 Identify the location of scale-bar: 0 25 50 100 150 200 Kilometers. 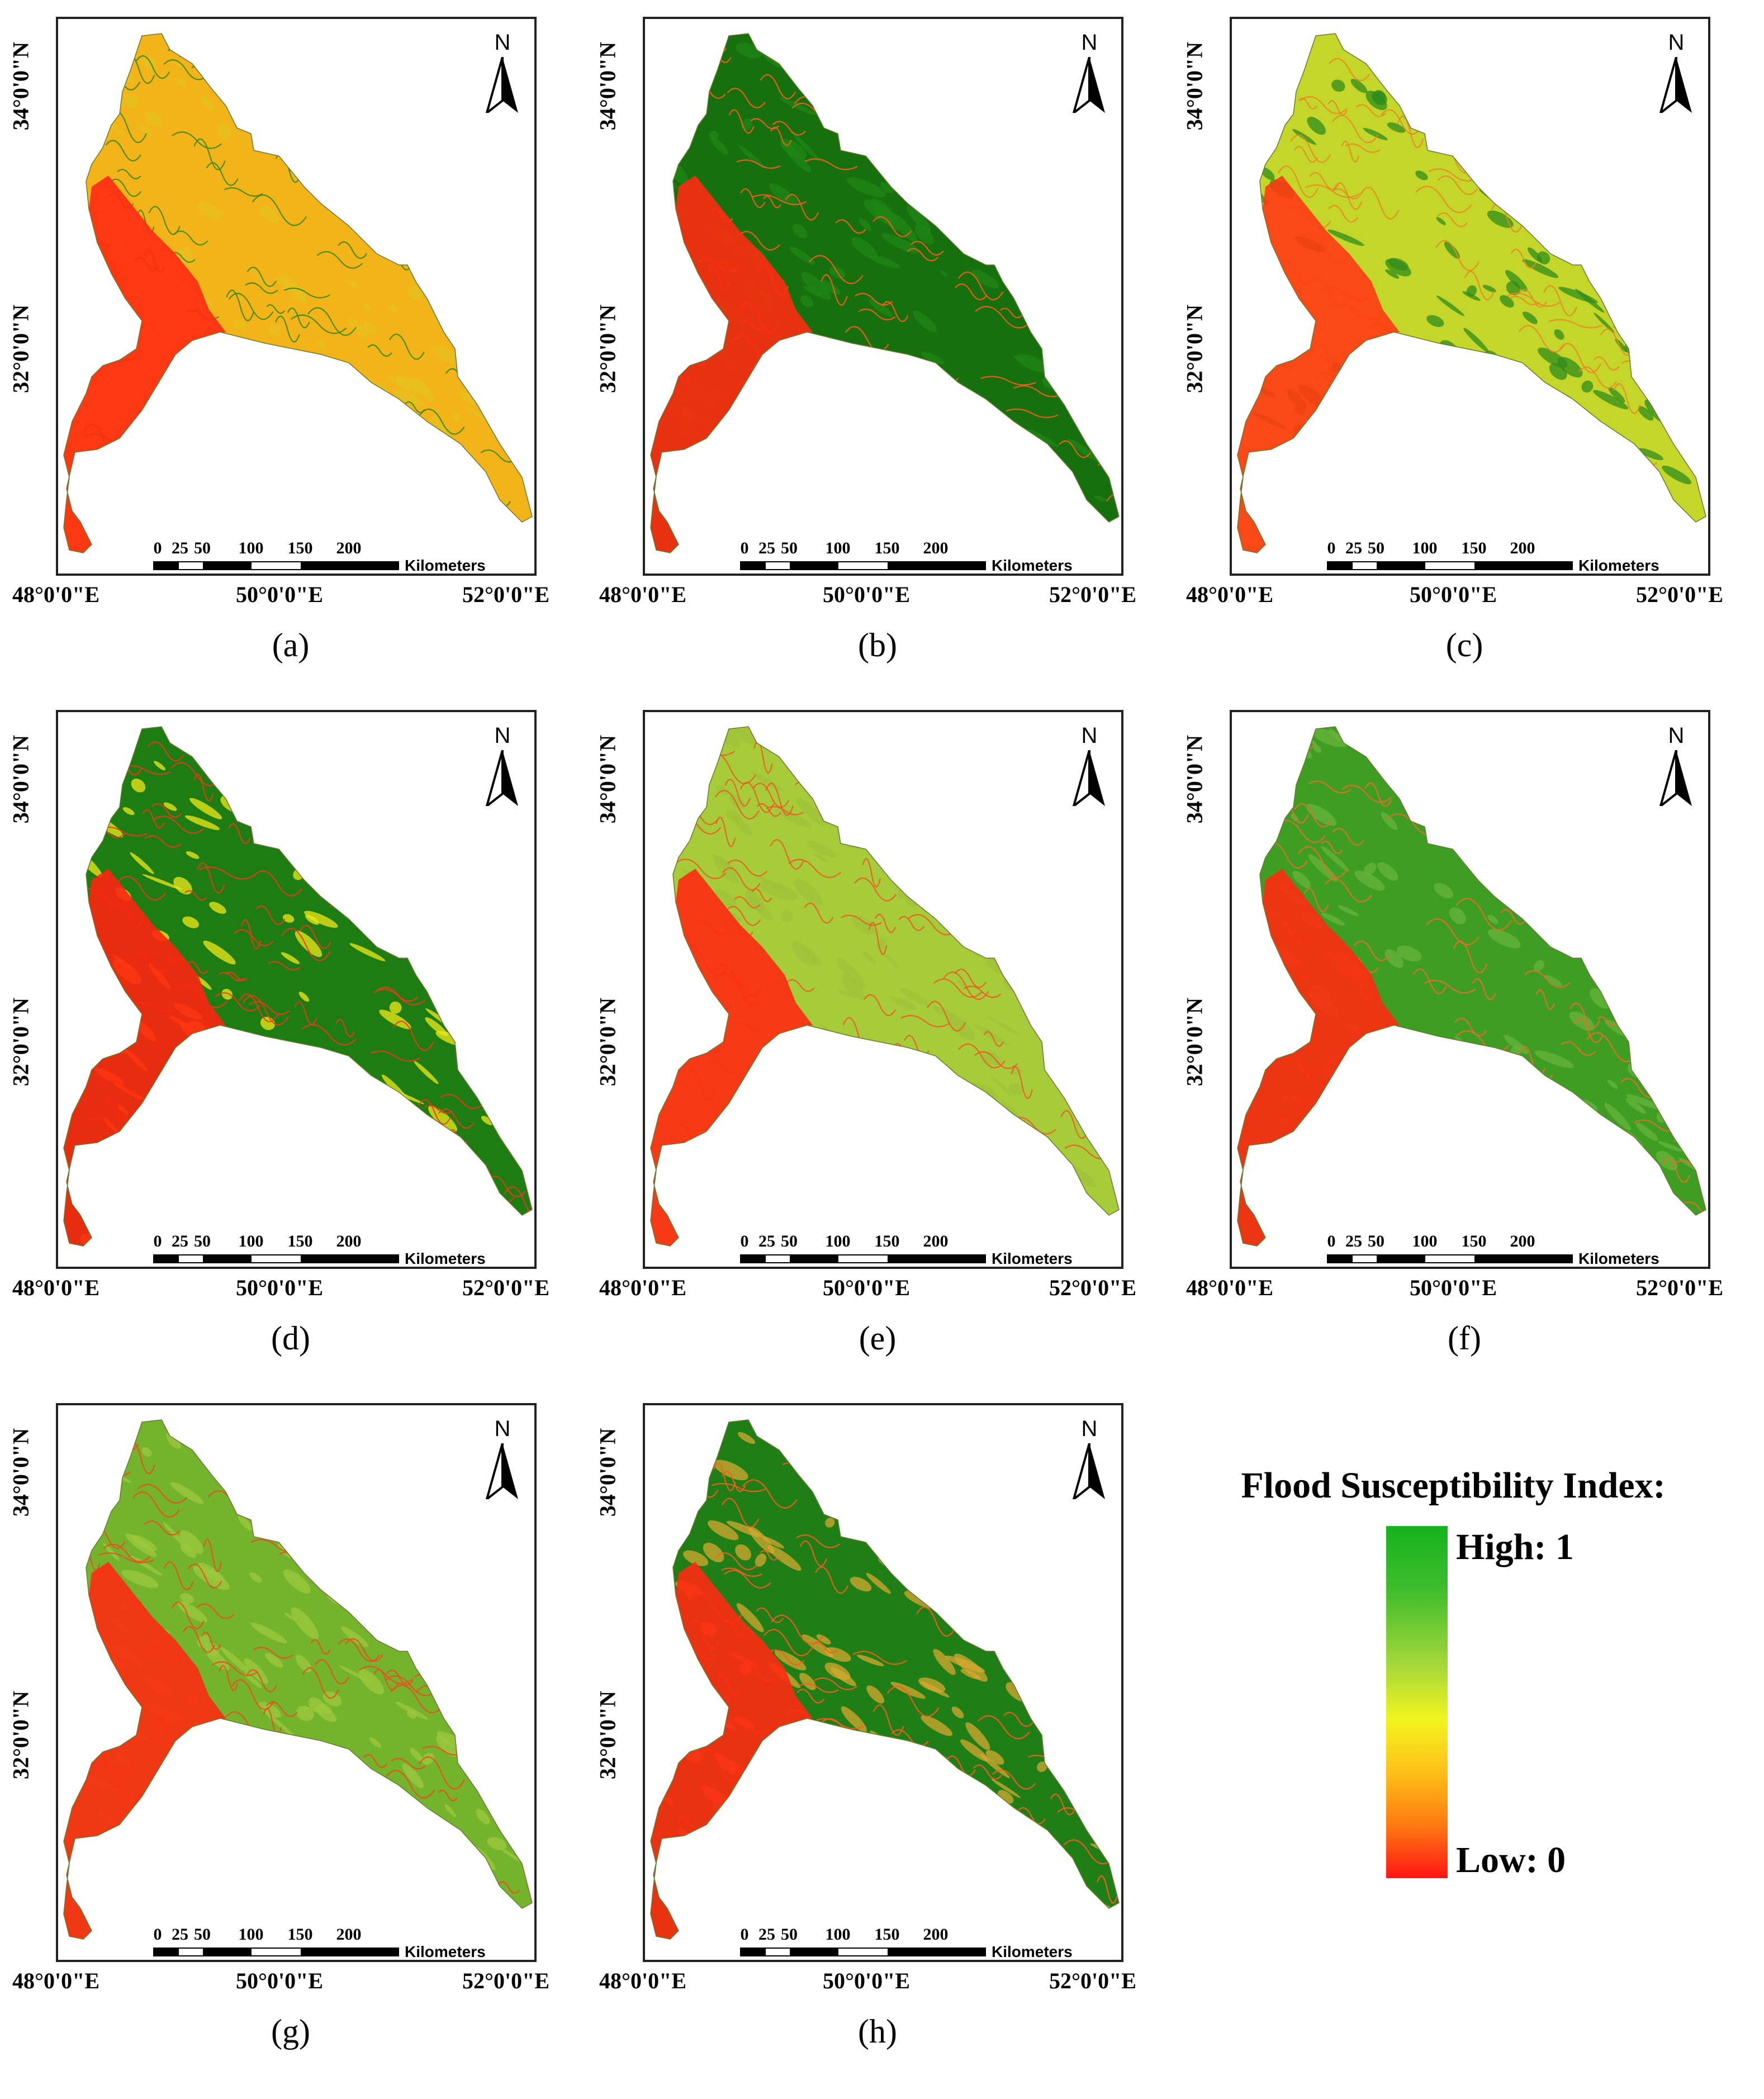
(332, 1942).